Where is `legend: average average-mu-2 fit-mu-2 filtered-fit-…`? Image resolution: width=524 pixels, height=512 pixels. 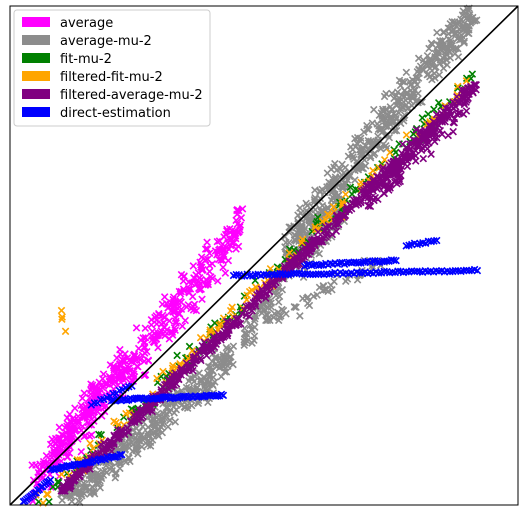
legend: average average-mu-2 fit-mu-2 filtered-fit-… is located at coordinates (112, 68).